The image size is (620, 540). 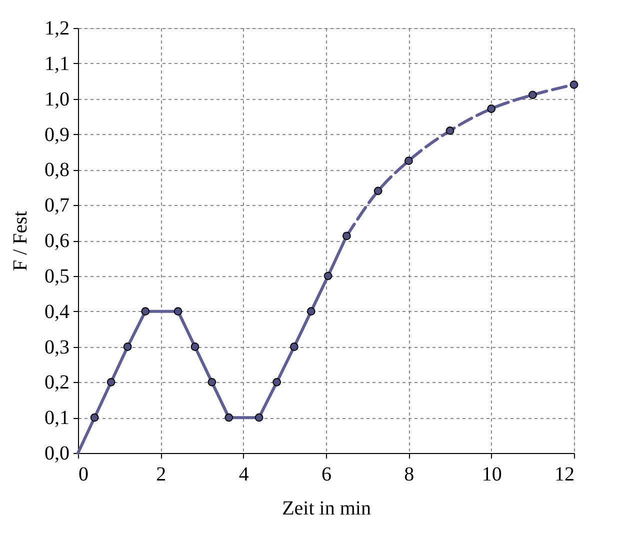 What do you see at coordinates (57, 170) in the screenshot?
I see `y-tick-label: 0,8` at bounding box center [57, 170].